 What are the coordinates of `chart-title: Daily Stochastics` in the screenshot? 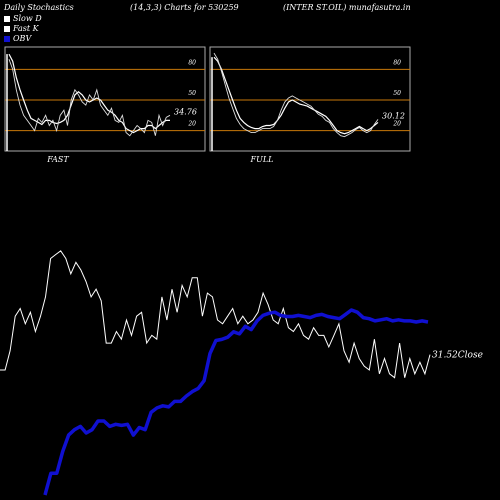 It's located at (39, 7).